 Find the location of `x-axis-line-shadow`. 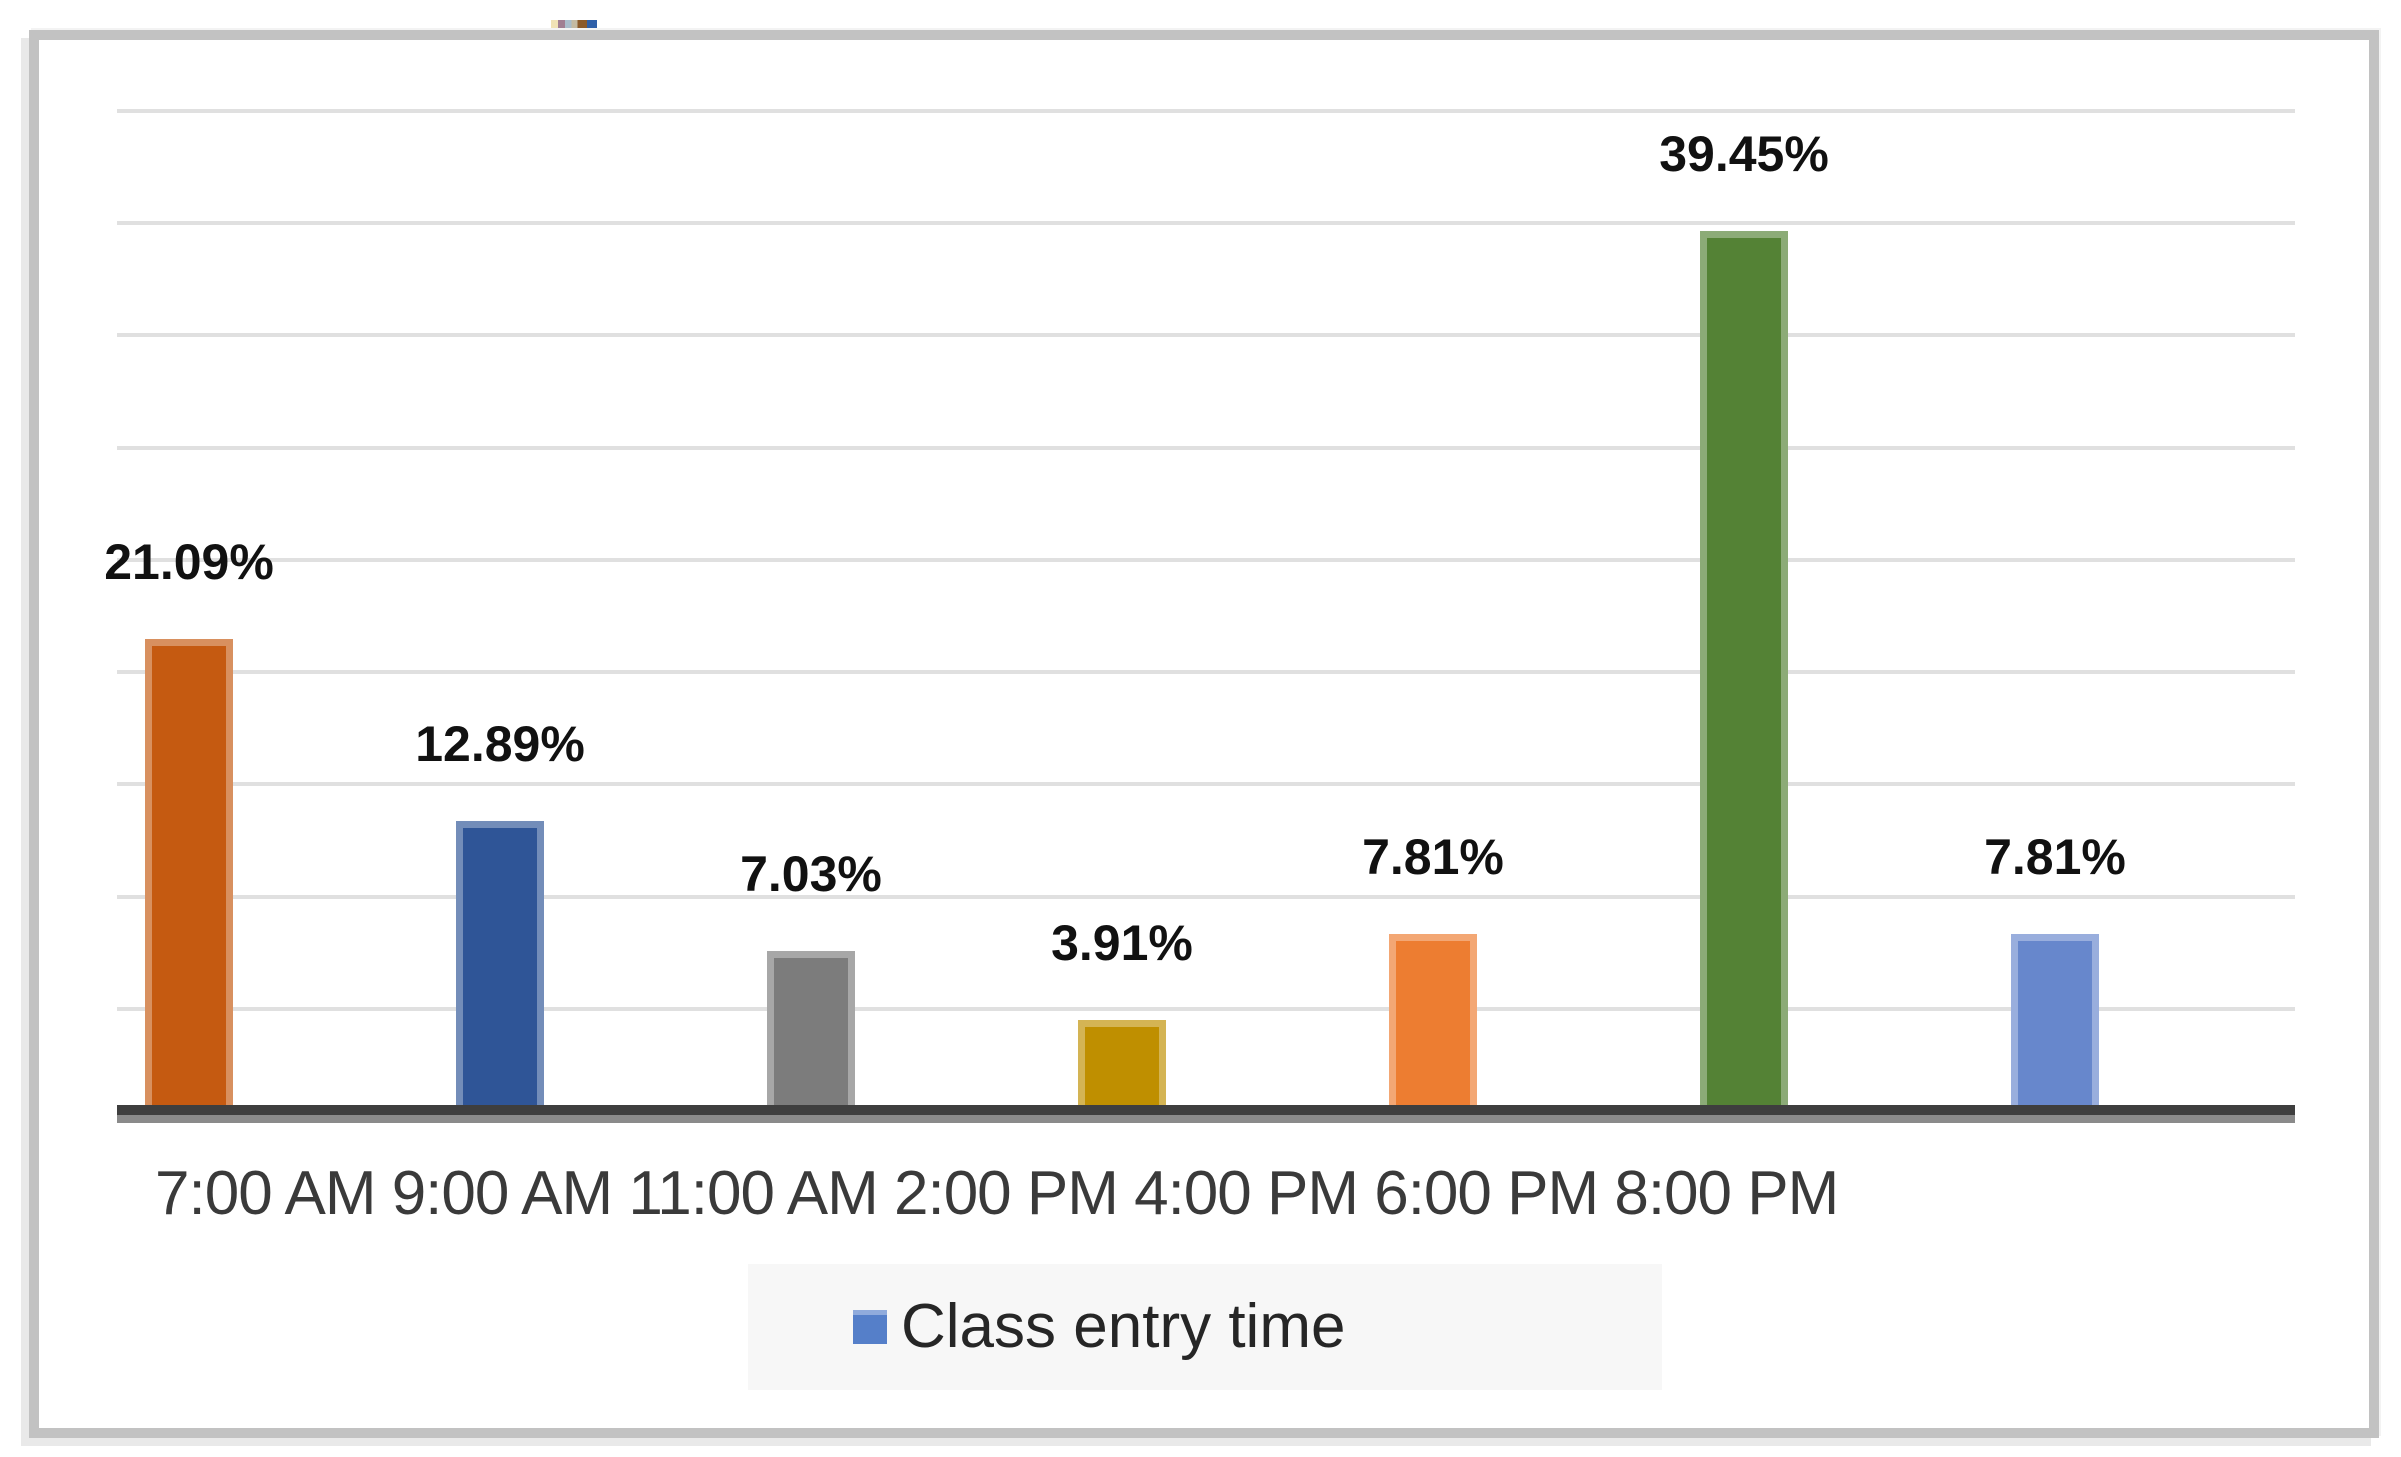

x-axis-line-shadow is located at coordinates (1206, 1119).